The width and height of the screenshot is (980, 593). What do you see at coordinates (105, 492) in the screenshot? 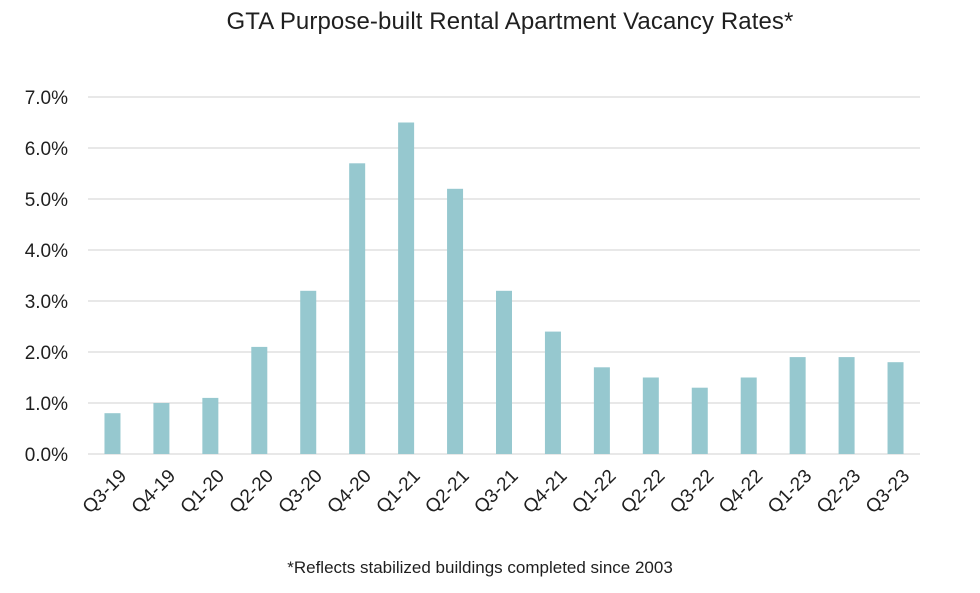
I see `x-tick-label: Q3-19` at bounding box center [105, 492].